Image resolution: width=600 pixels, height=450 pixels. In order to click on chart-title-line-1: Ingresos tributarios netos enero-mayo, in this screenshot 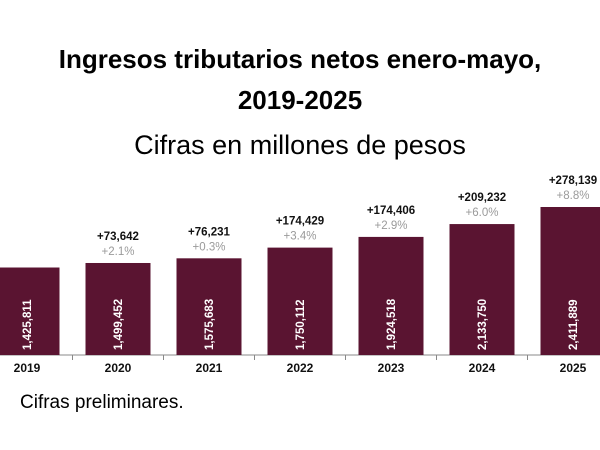, I will do `click(300, 59)`.